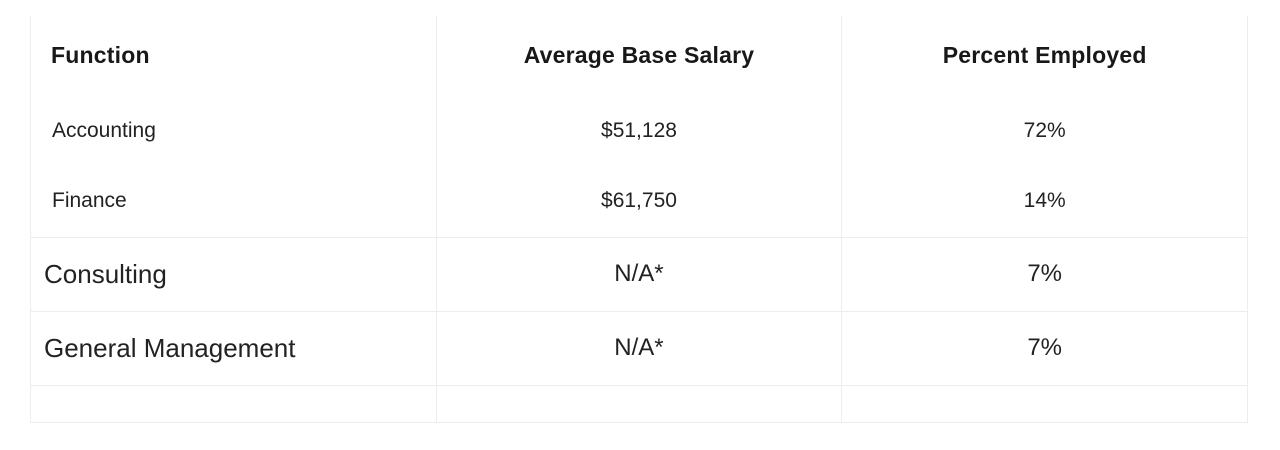 The image size is (1280, 450). What do you see at coordinates (1044, 201) in the screenshot?
I see `cell-percent: 14%` at bounding box center [1044, 201].